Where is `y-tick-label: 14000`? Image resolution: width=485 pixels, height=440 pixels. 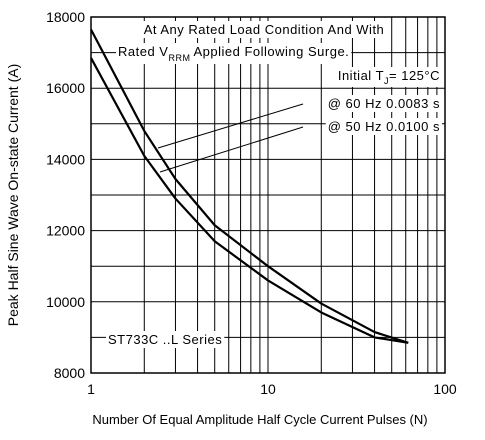 y-tick-label: 14000 is located at coordinates (65, 159).